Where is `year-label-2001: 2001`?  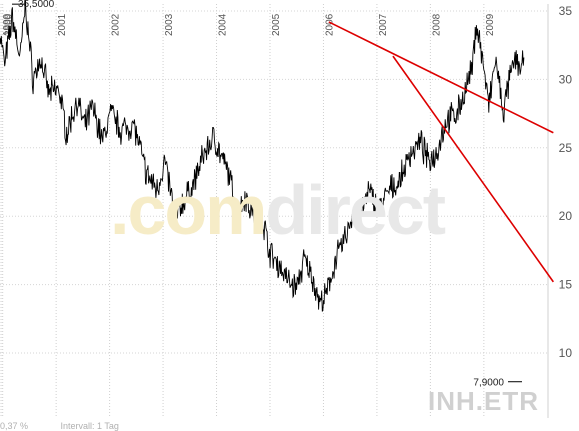 year-label-2001: 2001 is located at coordinates (62, 24).